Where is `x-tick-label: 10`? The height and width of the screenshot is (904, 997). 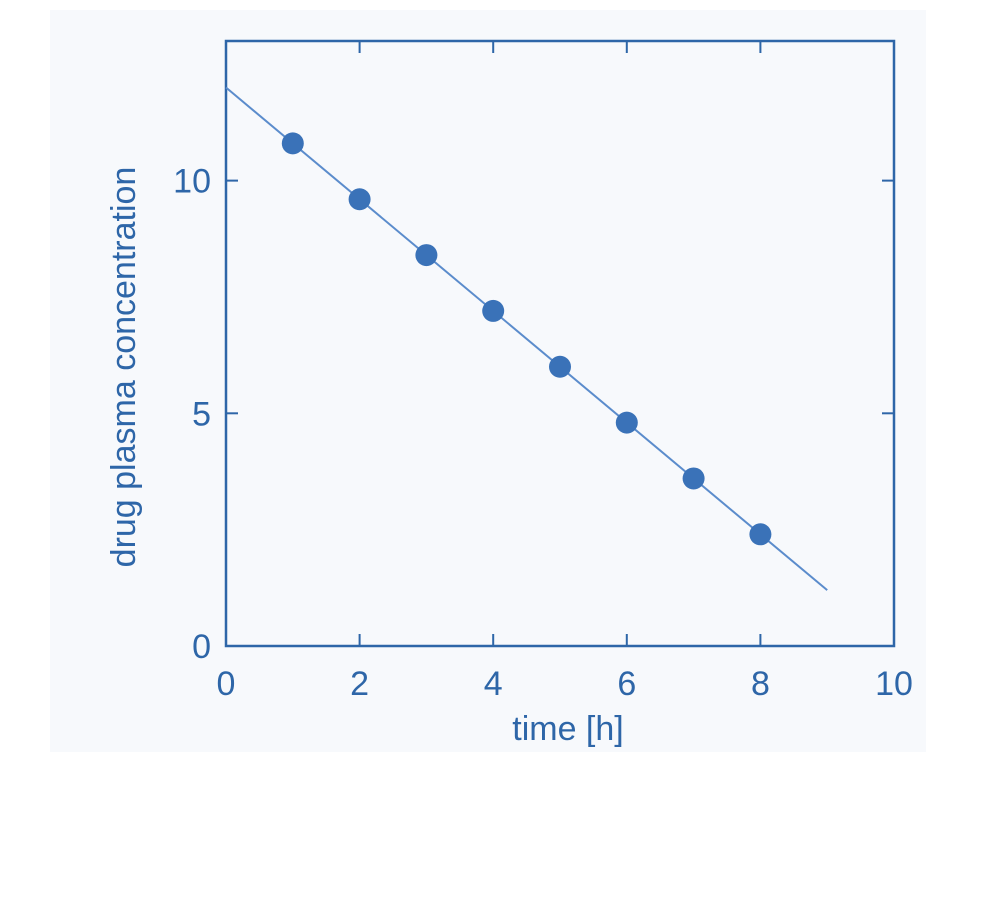 x-tick-label: 10 is located at coordinates (894, 684).